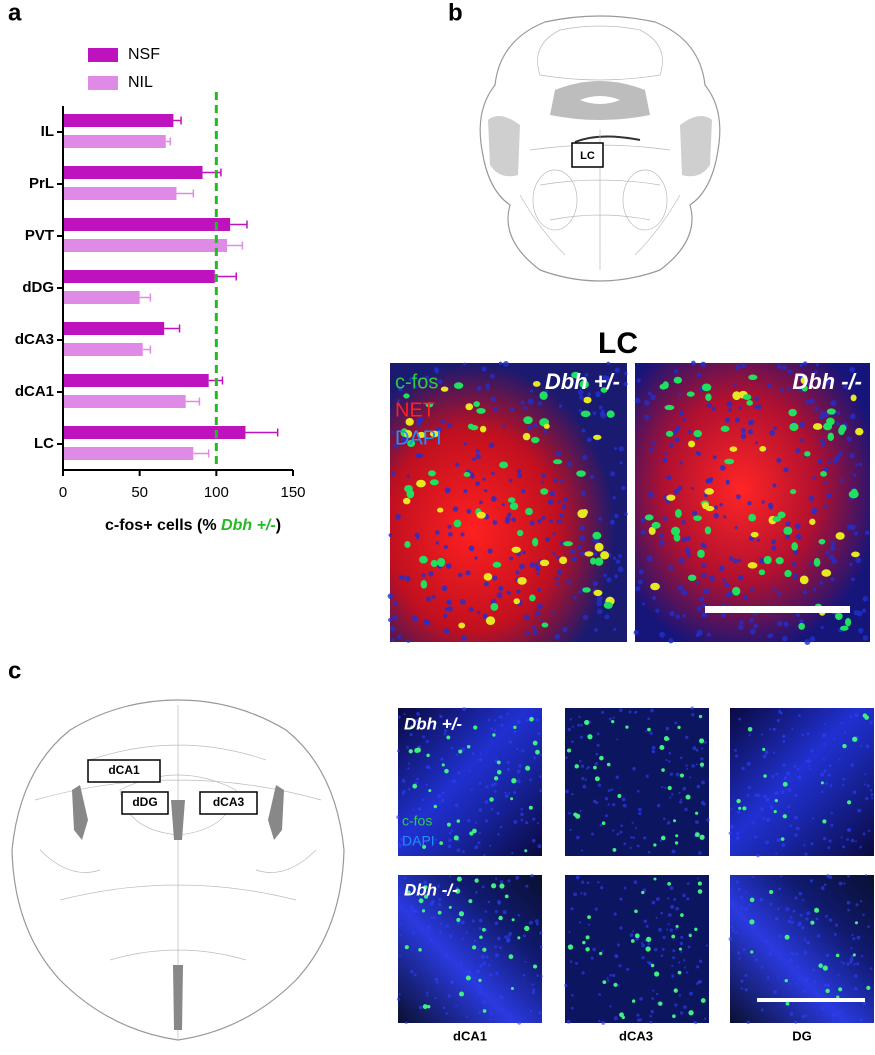 The image size is (875, 1055). I want to click on error-bar, so click(235, 245).